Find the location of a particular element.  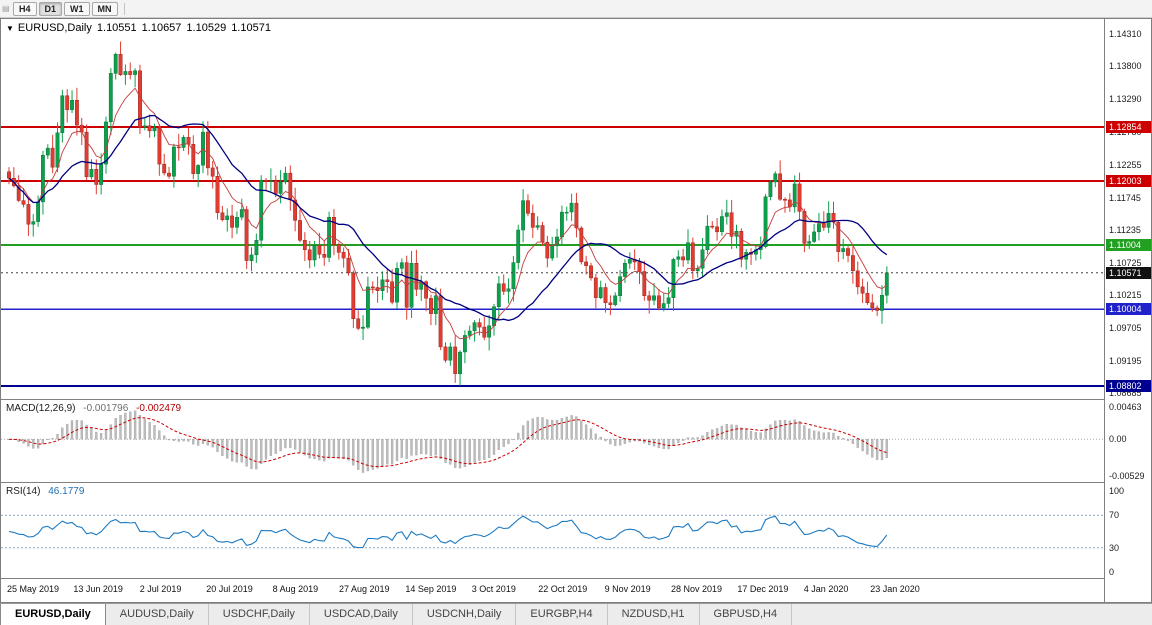

date-axis-label: 25 May 2019 is located at coordinates (33, 589).